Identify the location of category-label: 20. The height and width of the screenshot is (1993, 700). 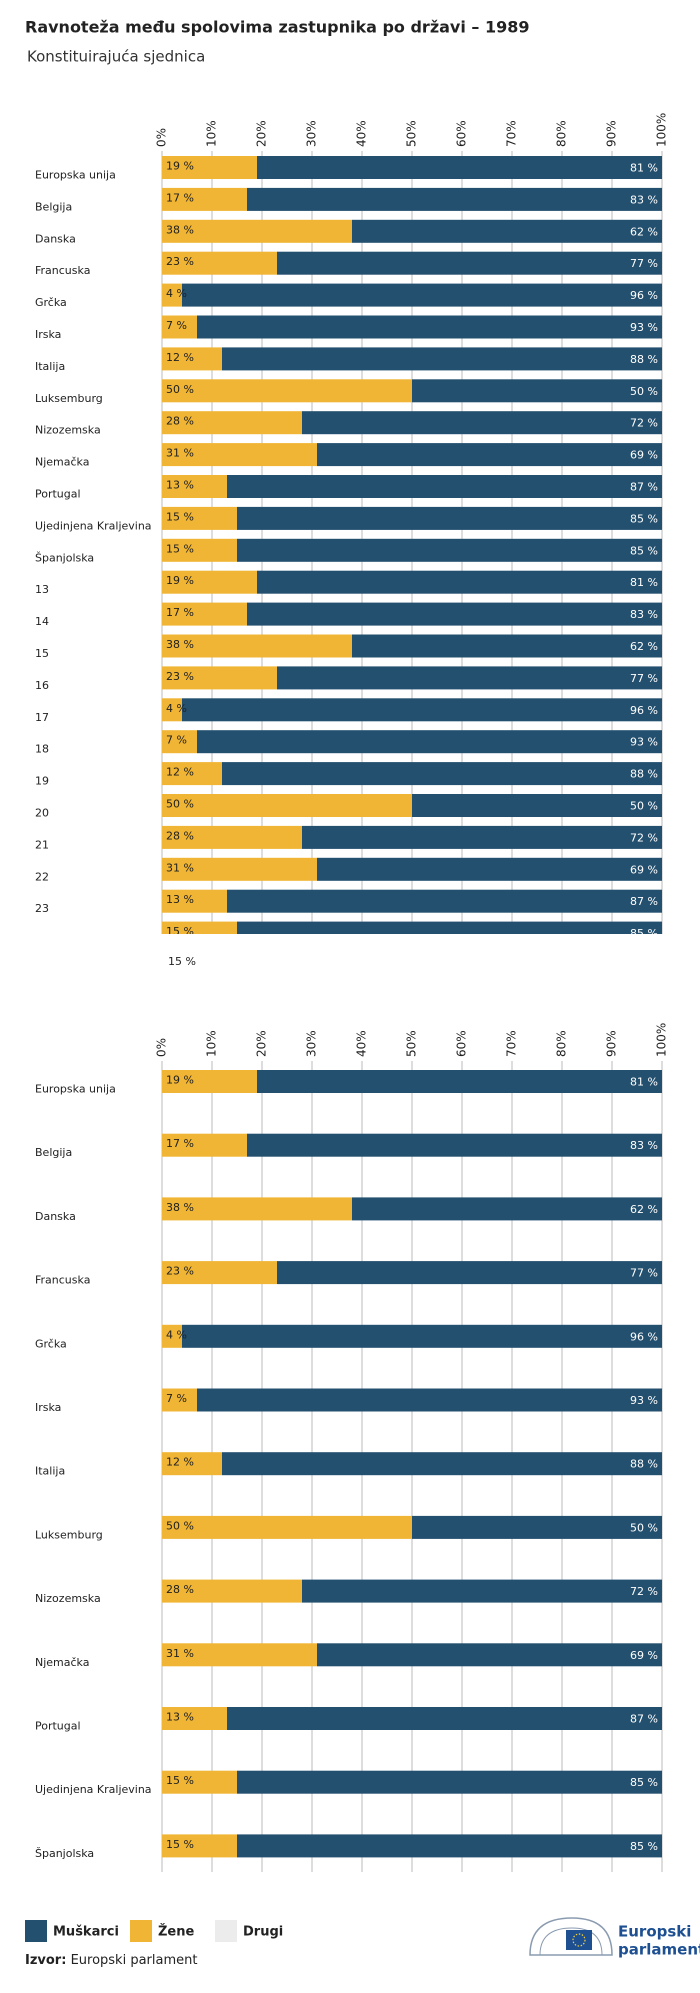
(42, 813).